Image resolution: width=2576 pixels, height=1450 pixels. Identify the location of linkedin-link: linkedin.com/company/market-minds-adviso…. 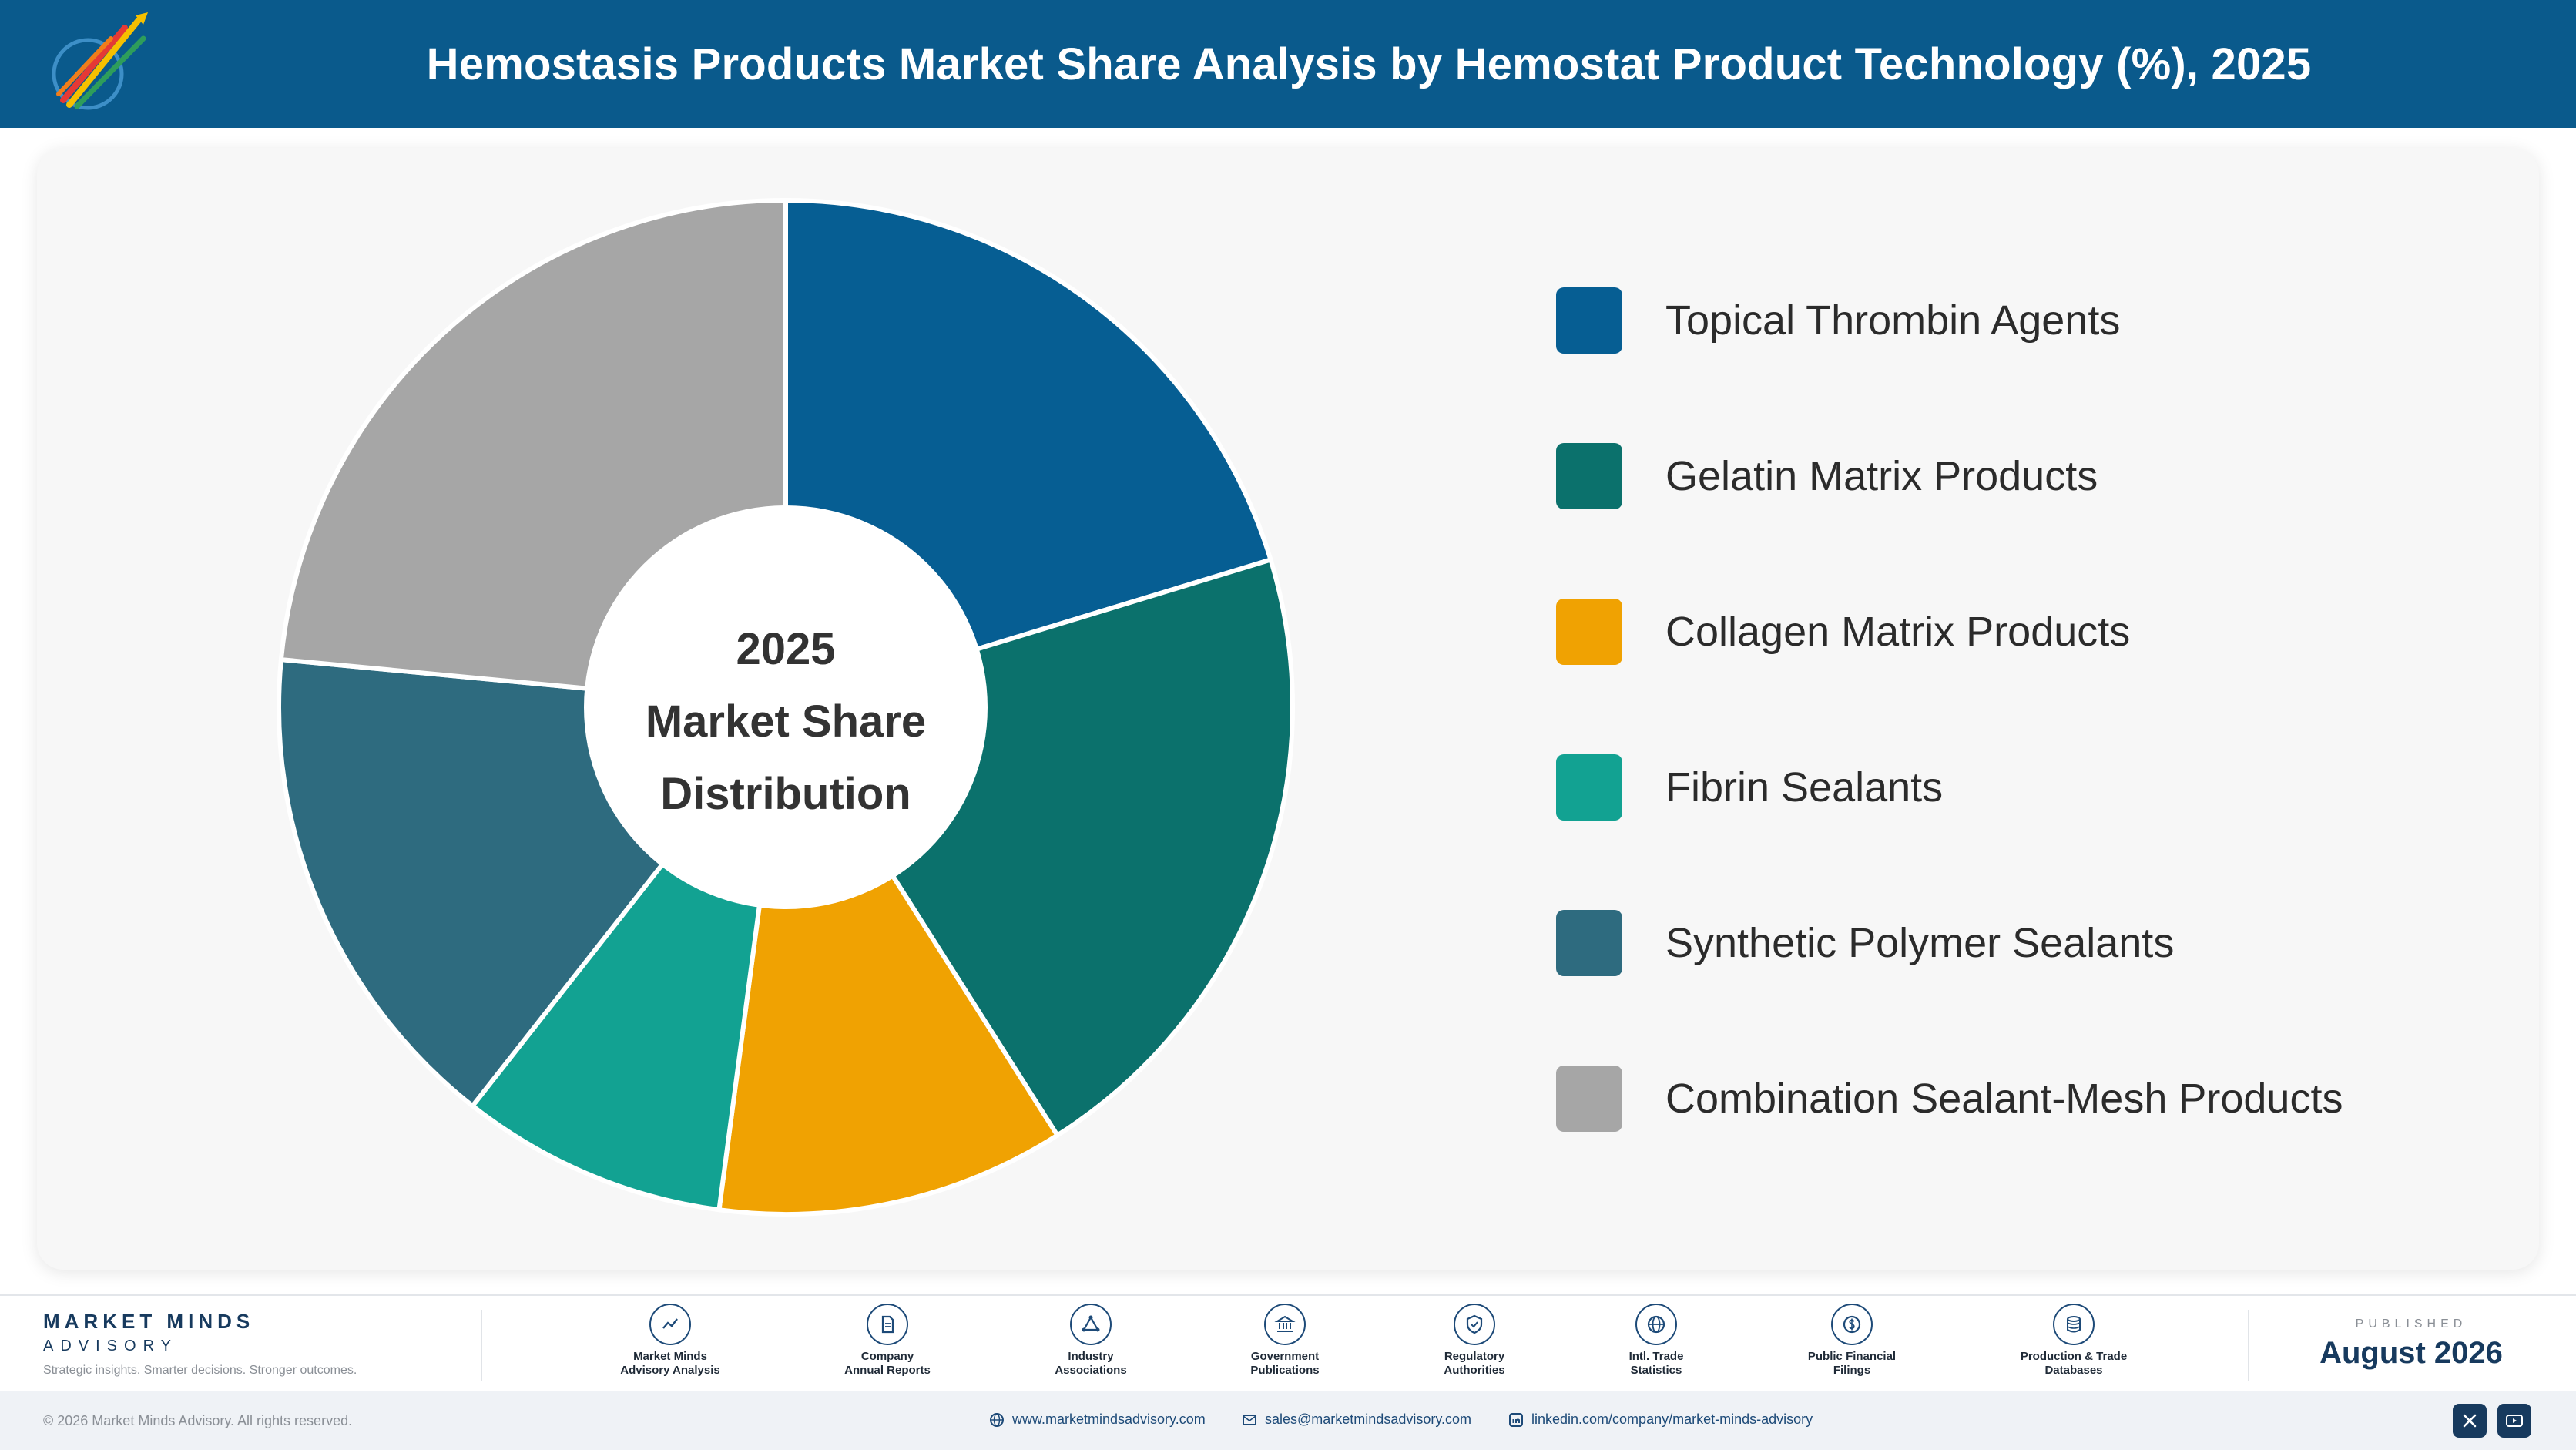
(1660, 1419).